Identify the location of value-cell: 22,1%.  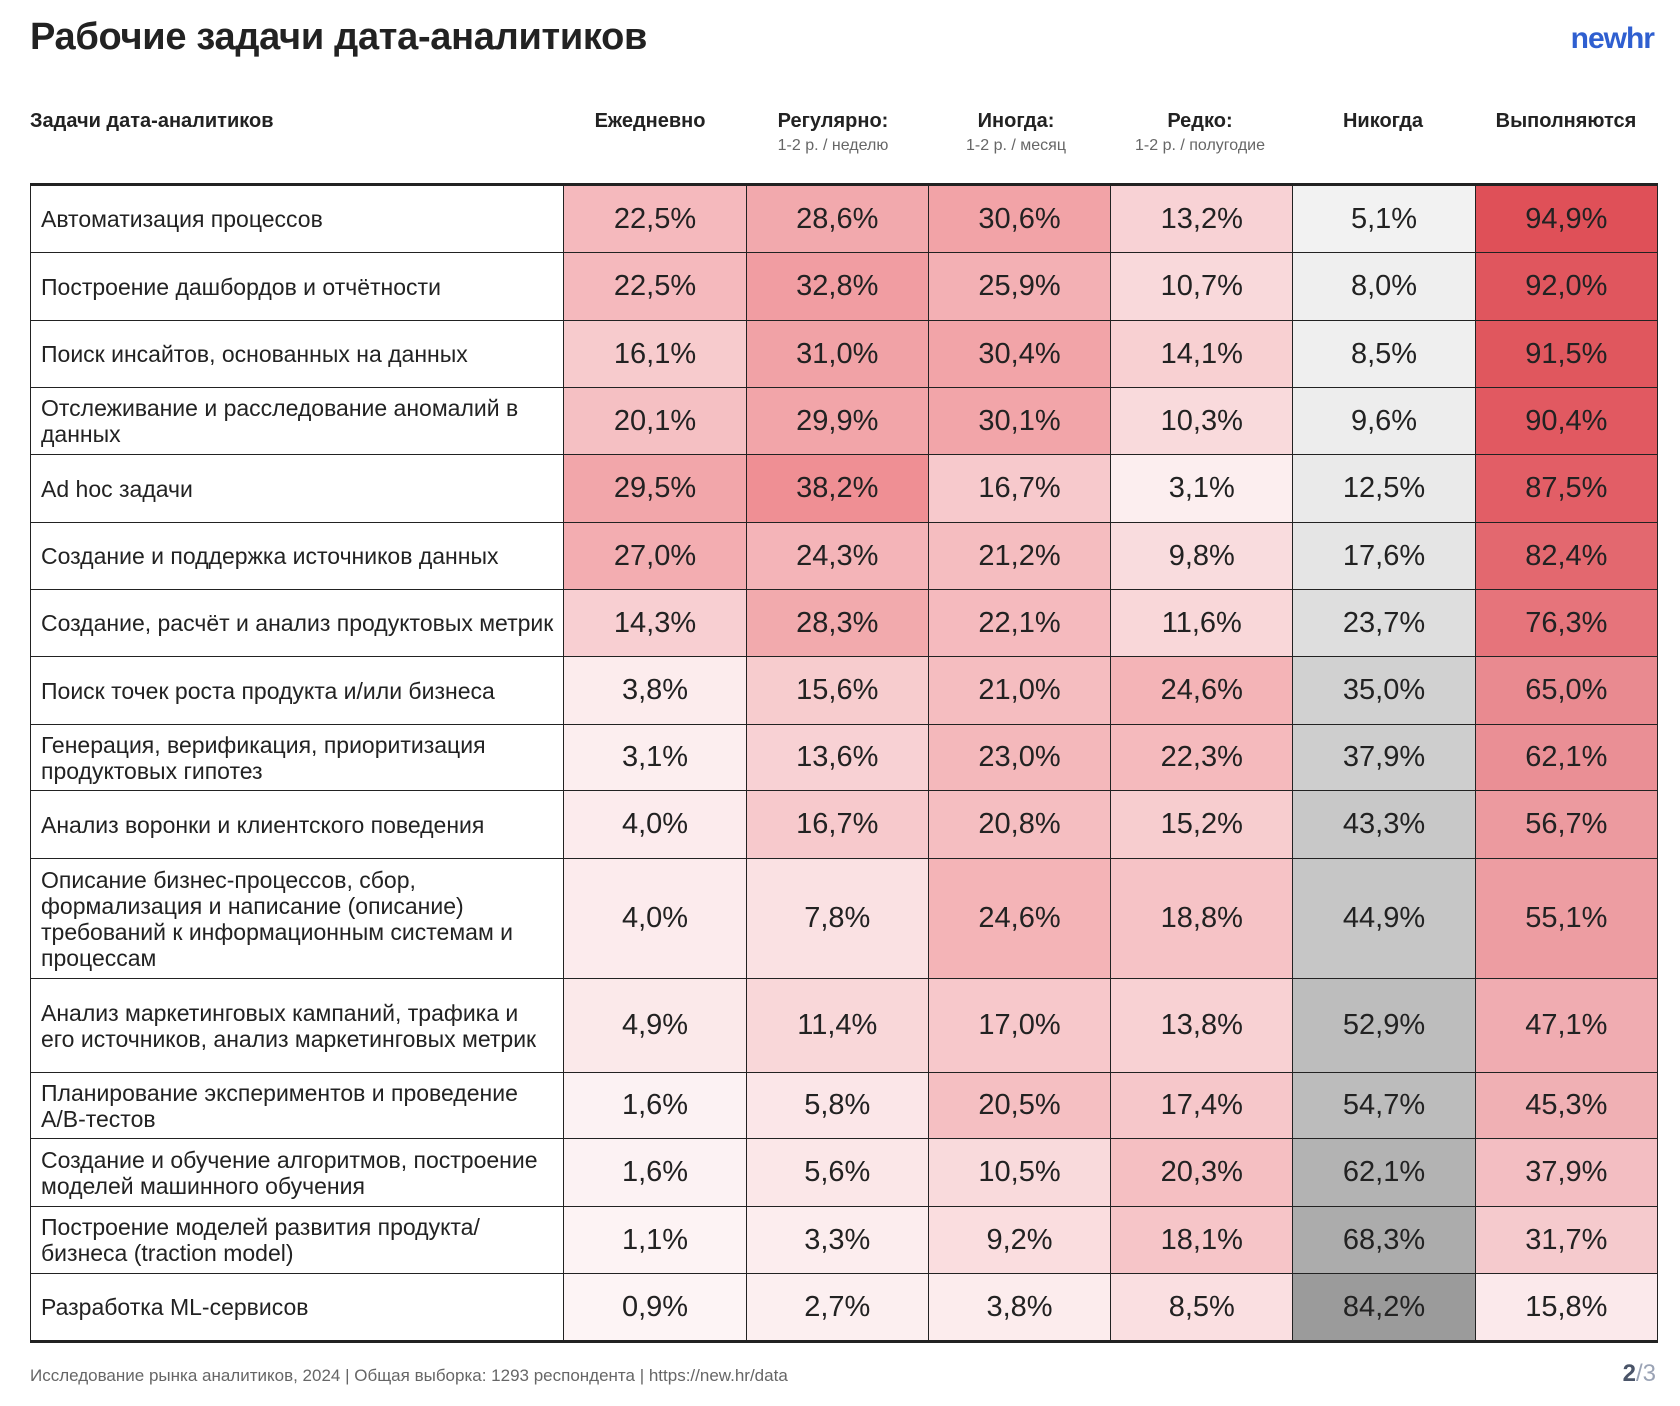
(1019, 623).